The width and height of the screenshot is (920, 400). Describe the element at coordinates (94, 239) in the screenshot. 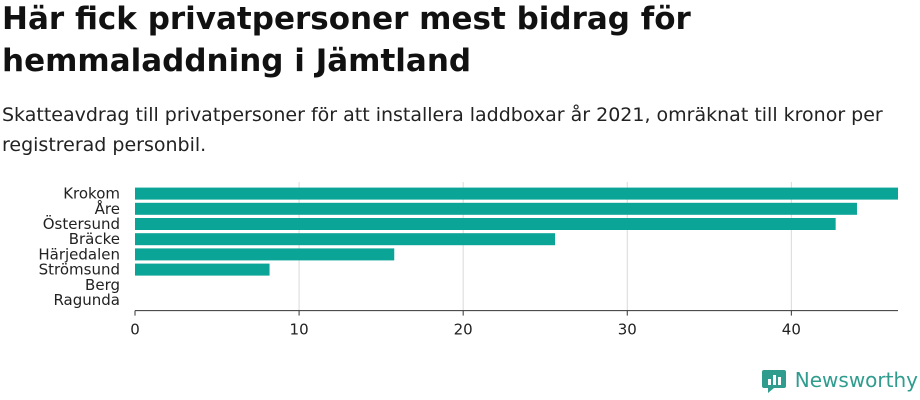

I see `category-label-3: Bräcke` at that location.